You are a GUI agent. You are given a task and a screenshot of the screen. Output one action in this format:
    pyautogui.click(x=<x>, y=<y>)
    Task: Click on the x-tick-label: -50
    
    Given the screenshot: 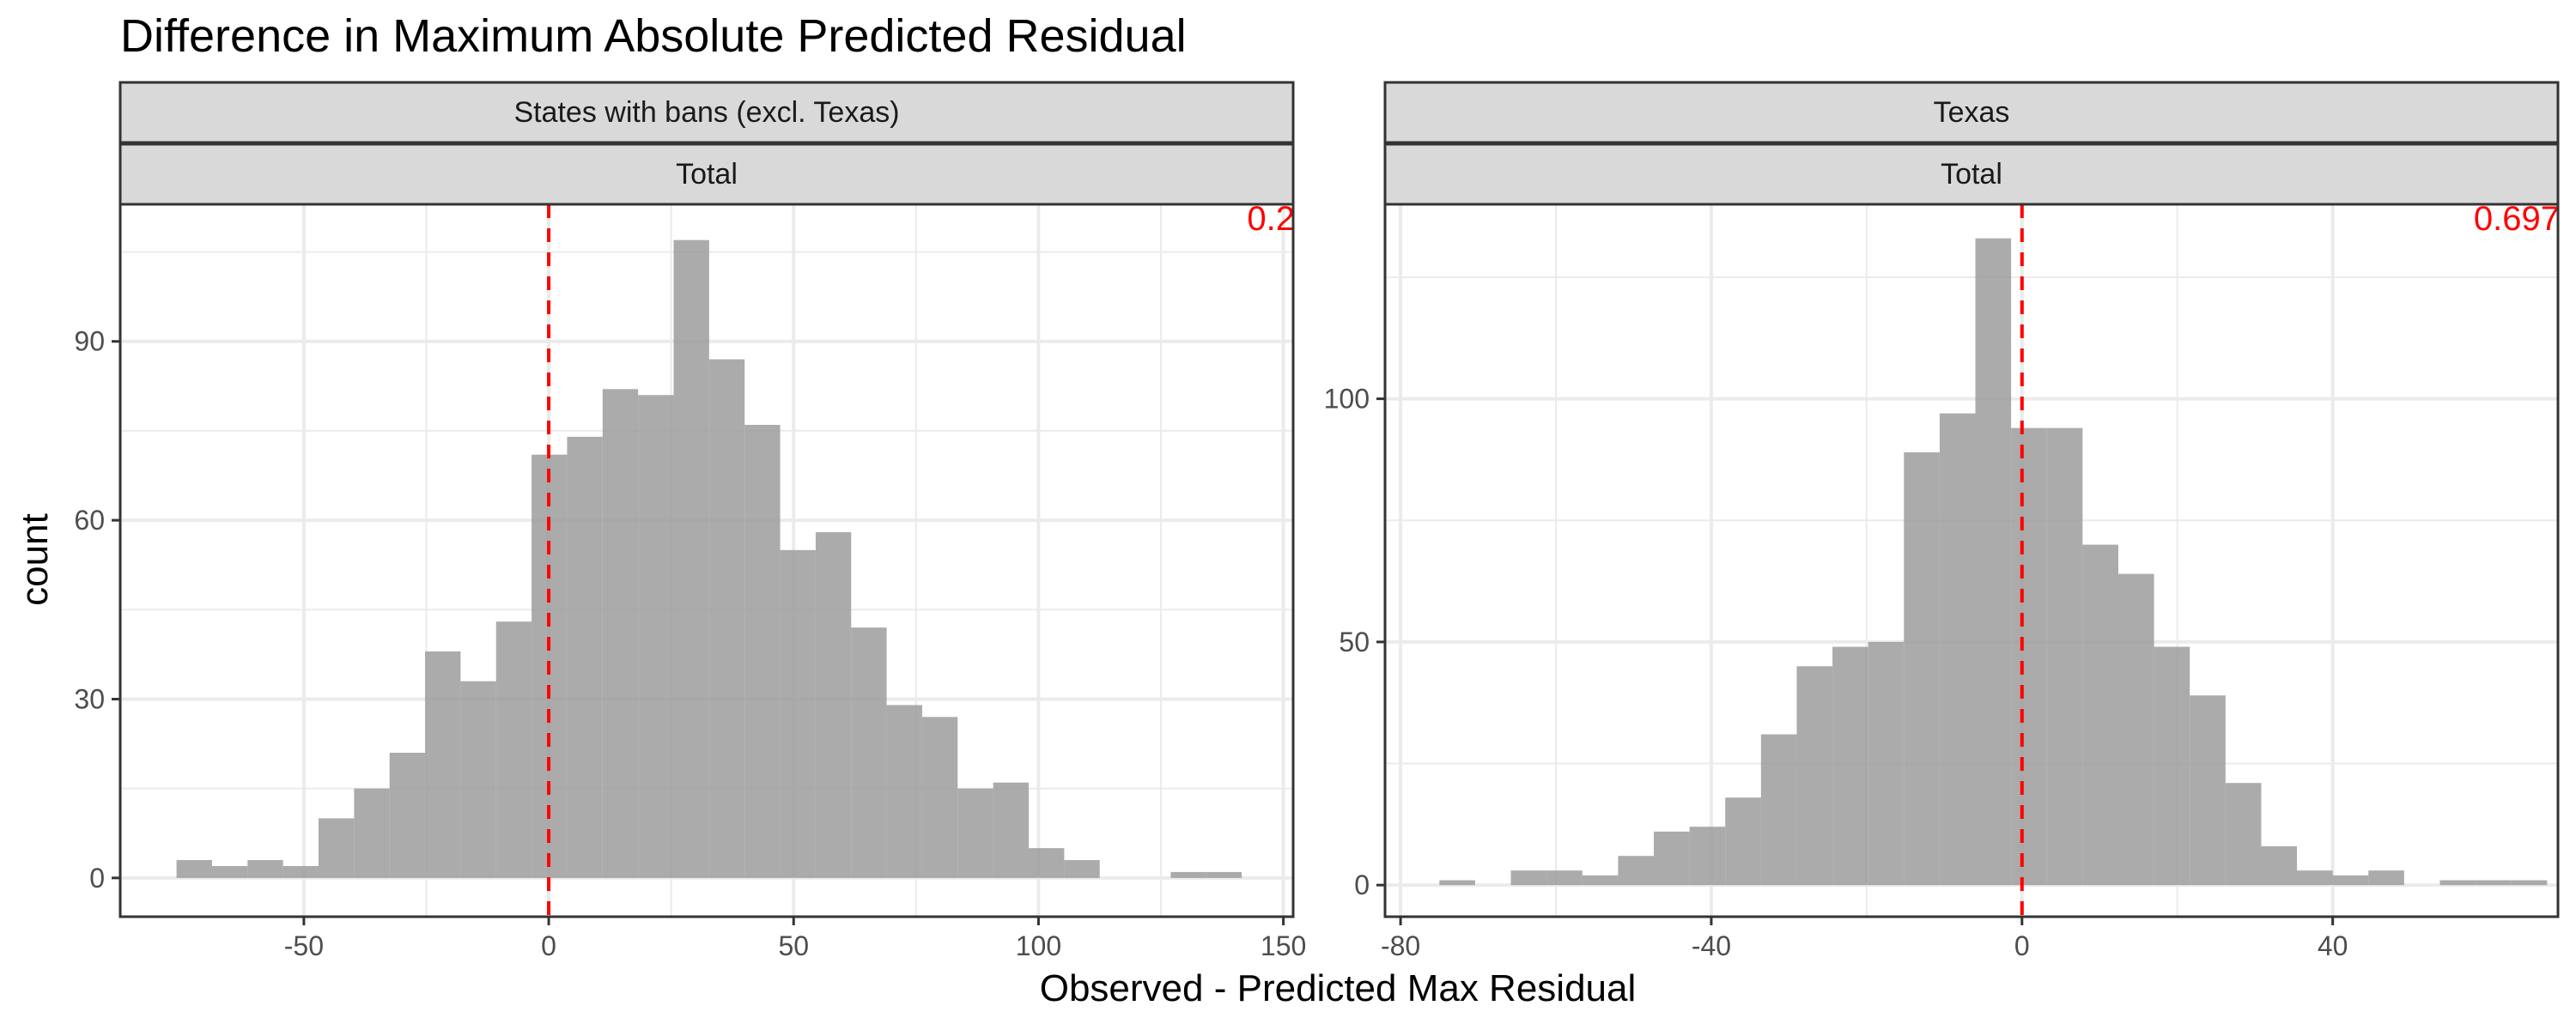 What is the action you would take?
    pyautogui.click(x=304, y=945)
    